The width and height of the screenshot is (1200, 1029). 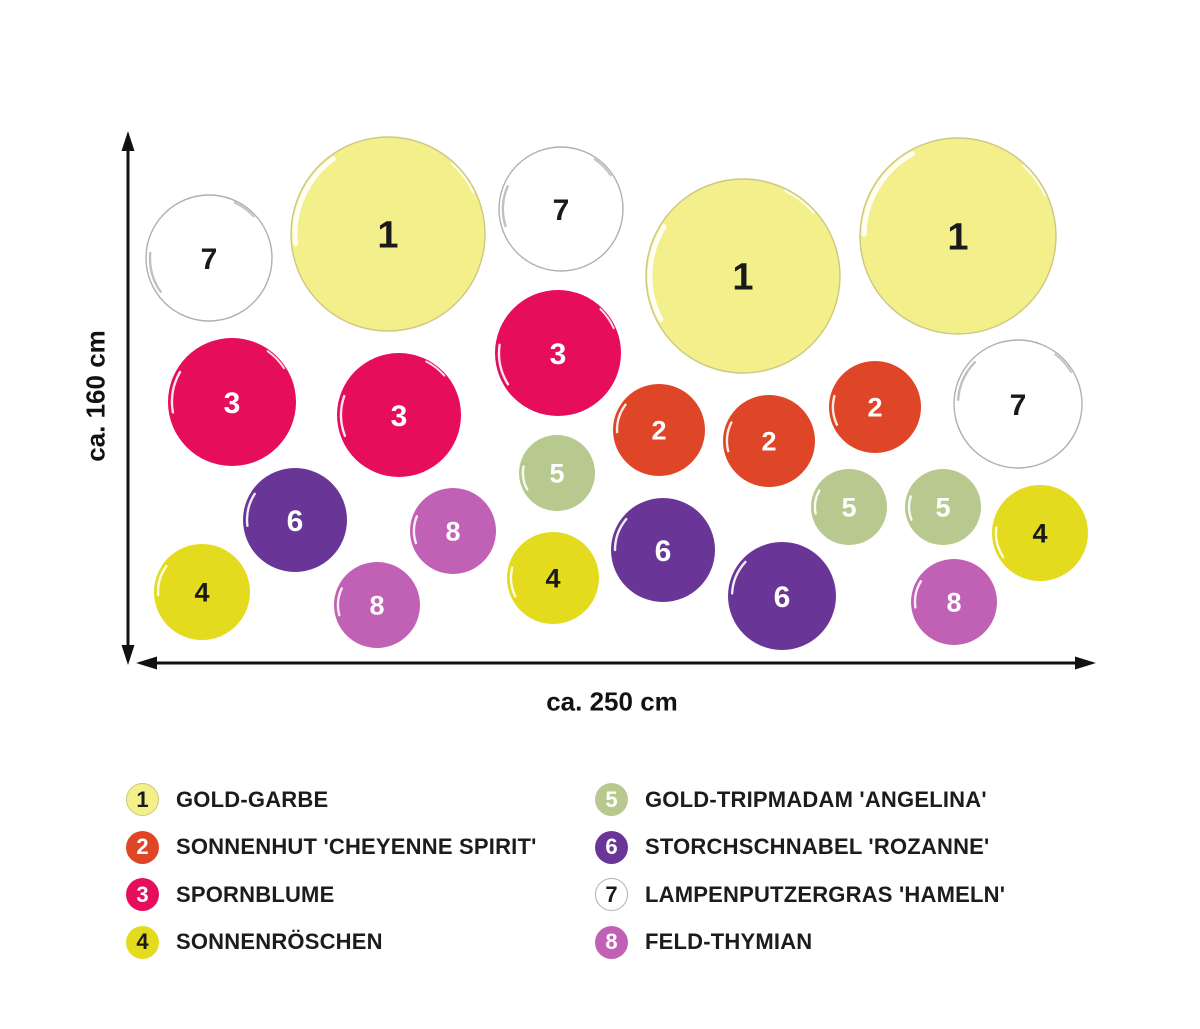 I want to click on legend-item-2: 2 SONNENHUT 'CHEYENNE SPIRIT', so click(x=331, y=848).